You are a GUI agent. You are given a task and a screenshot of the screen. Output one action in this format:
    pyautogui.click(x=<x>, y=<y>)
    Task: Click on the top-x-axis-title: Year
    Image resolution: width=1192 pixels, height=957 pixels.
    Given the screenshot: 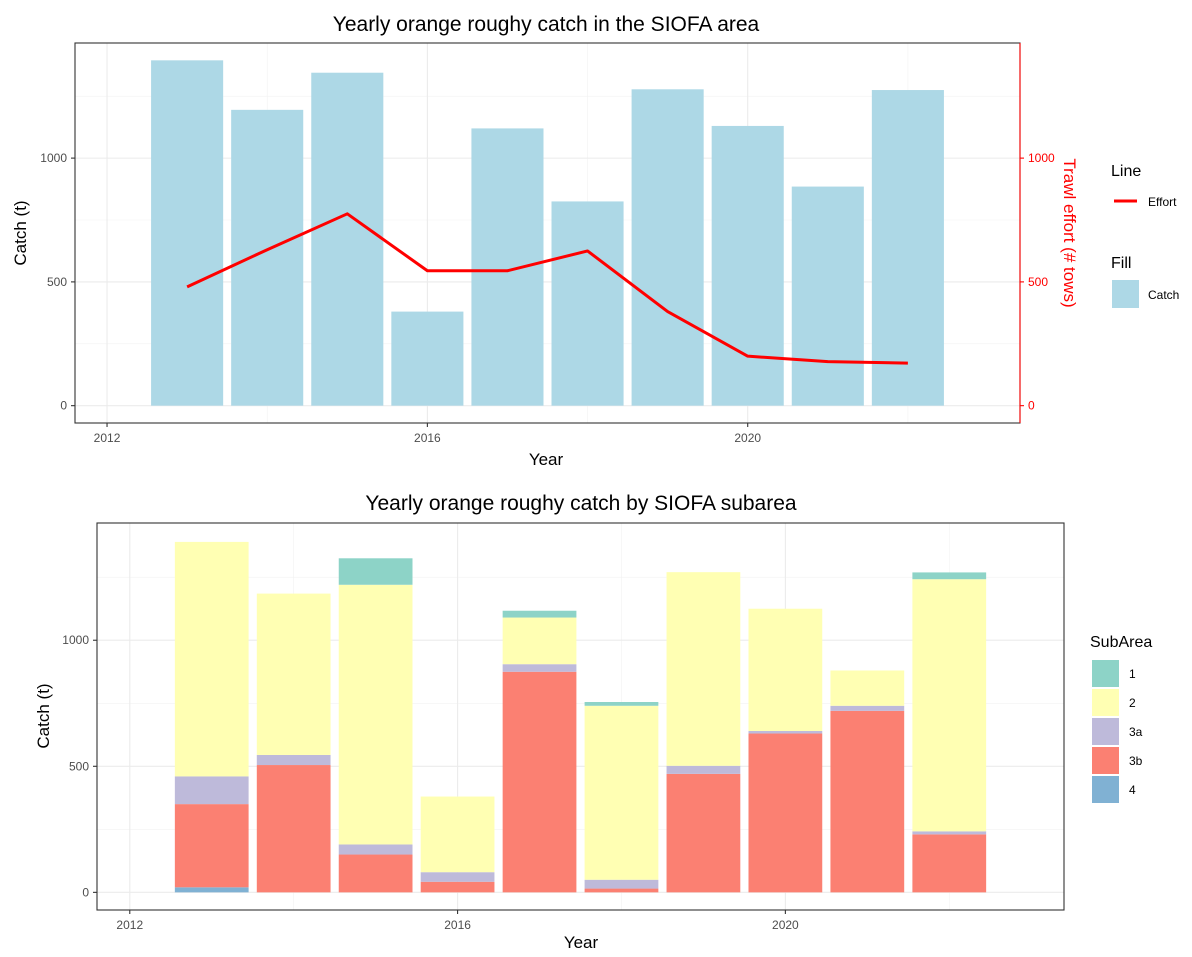 What is the action you would take?
    pyautogui.click(x=546, y=459)
    